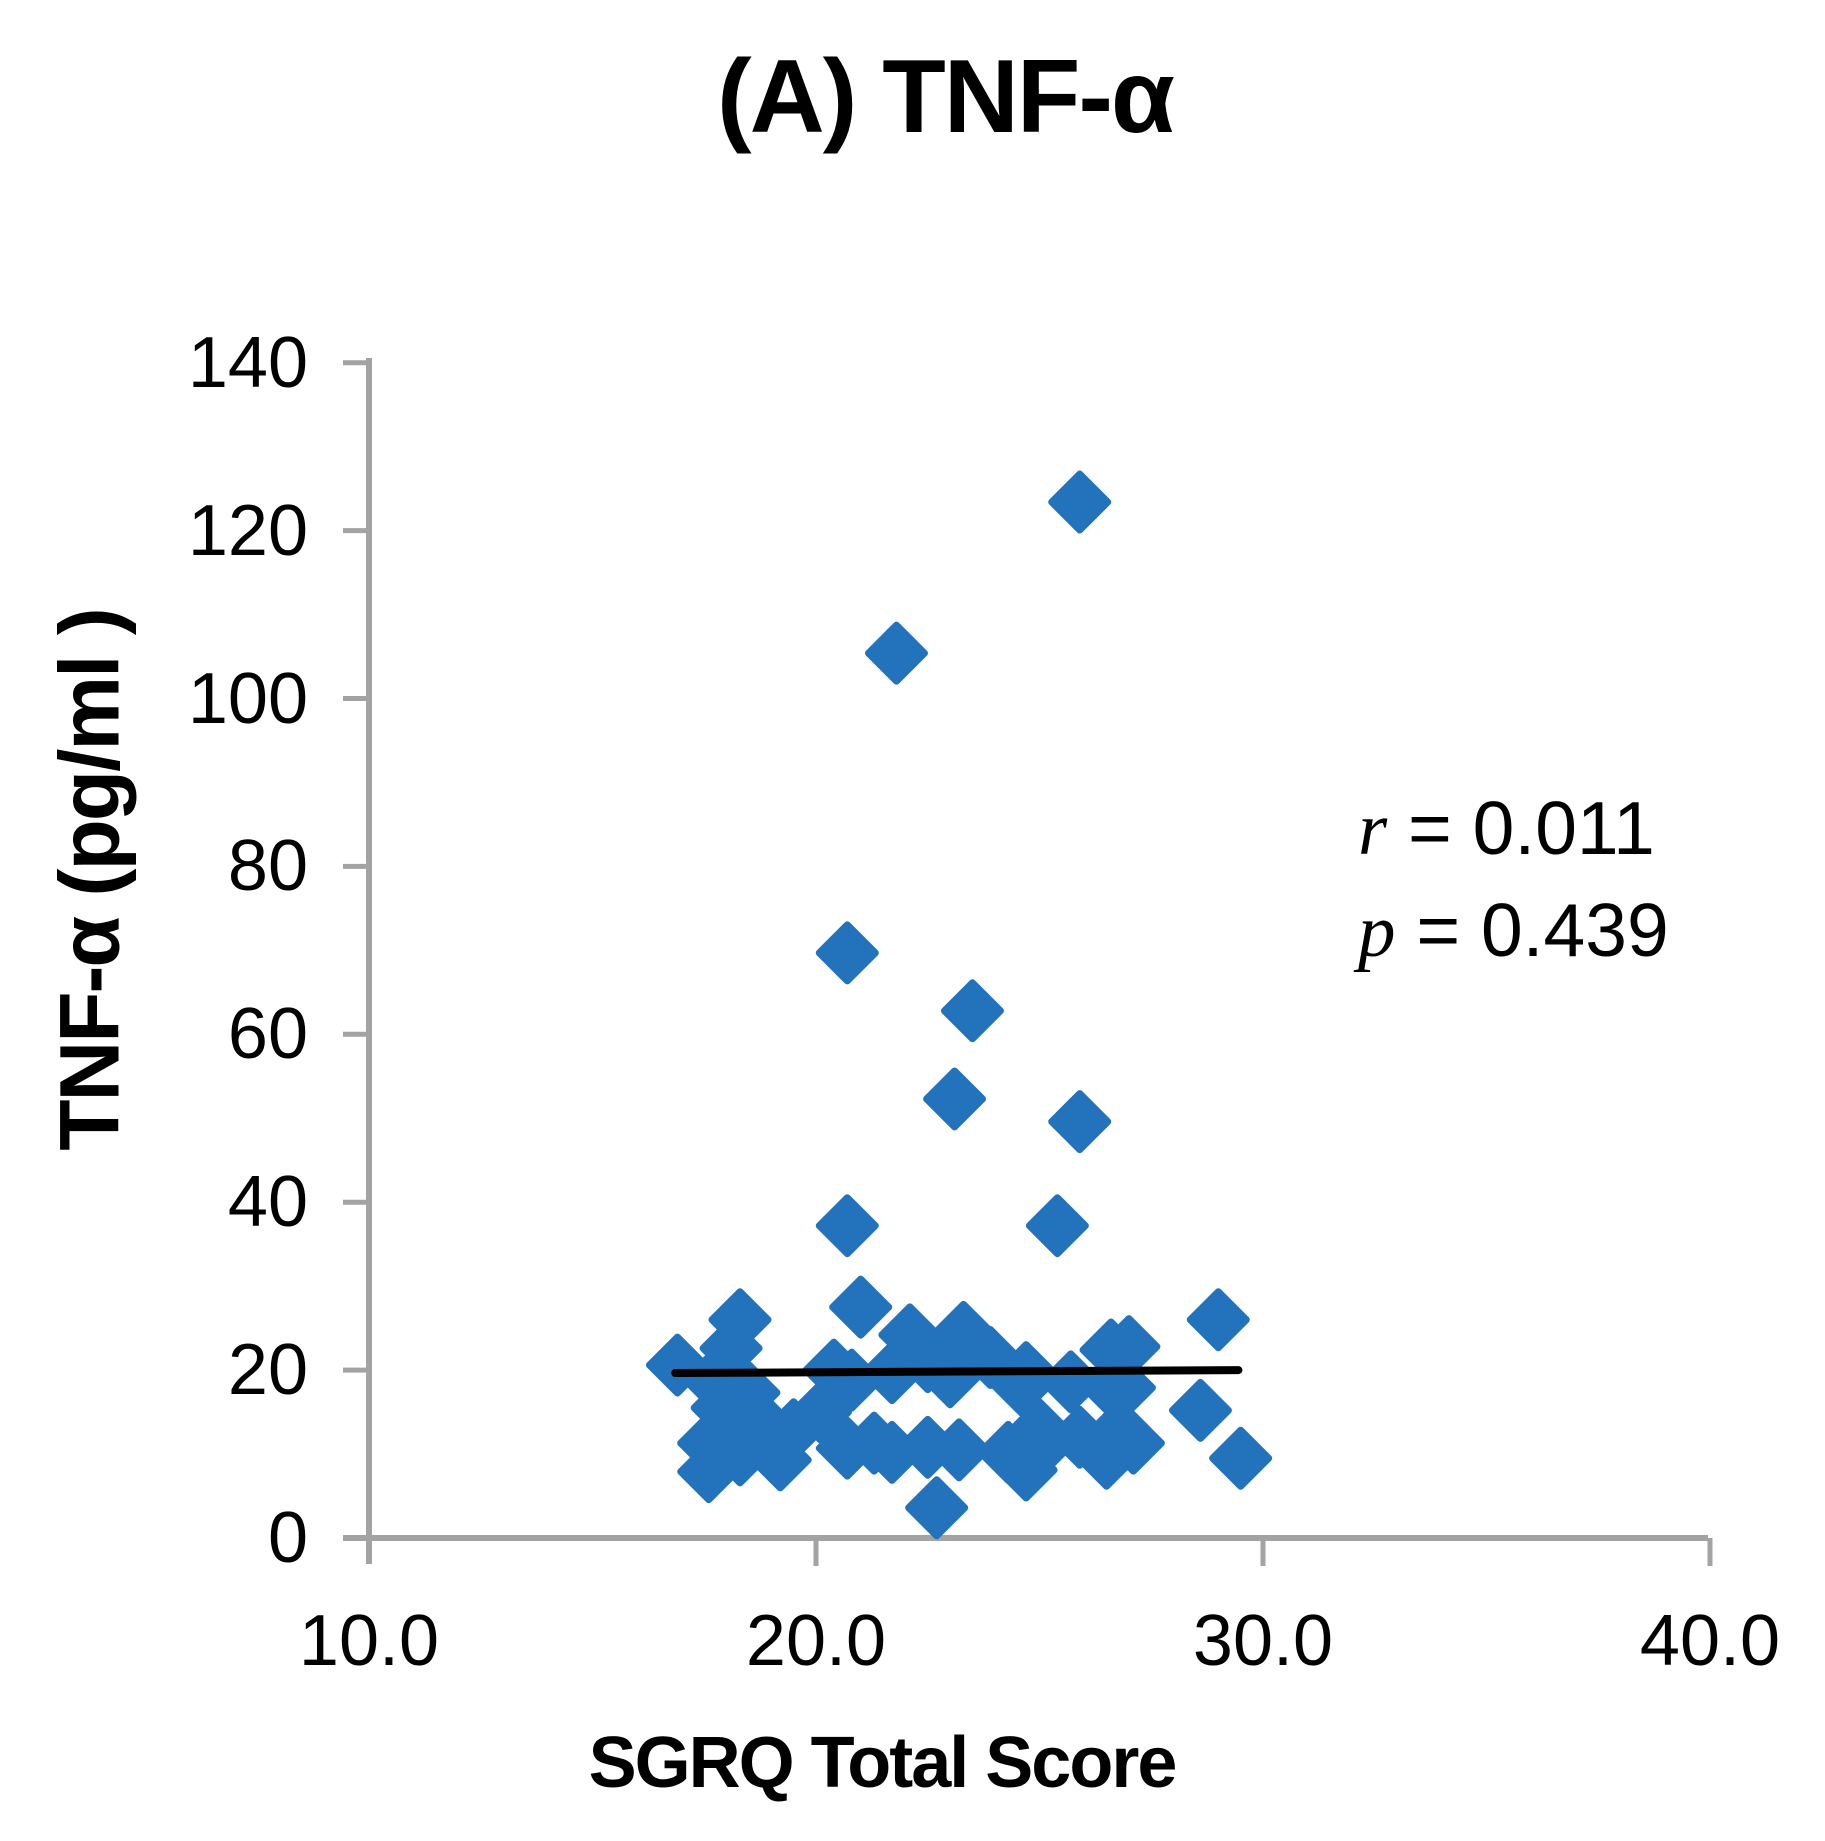 This screenshot has height=1841, width=1825. I want to click on annotation-p-value: = 0.439, so click(1532, 930).